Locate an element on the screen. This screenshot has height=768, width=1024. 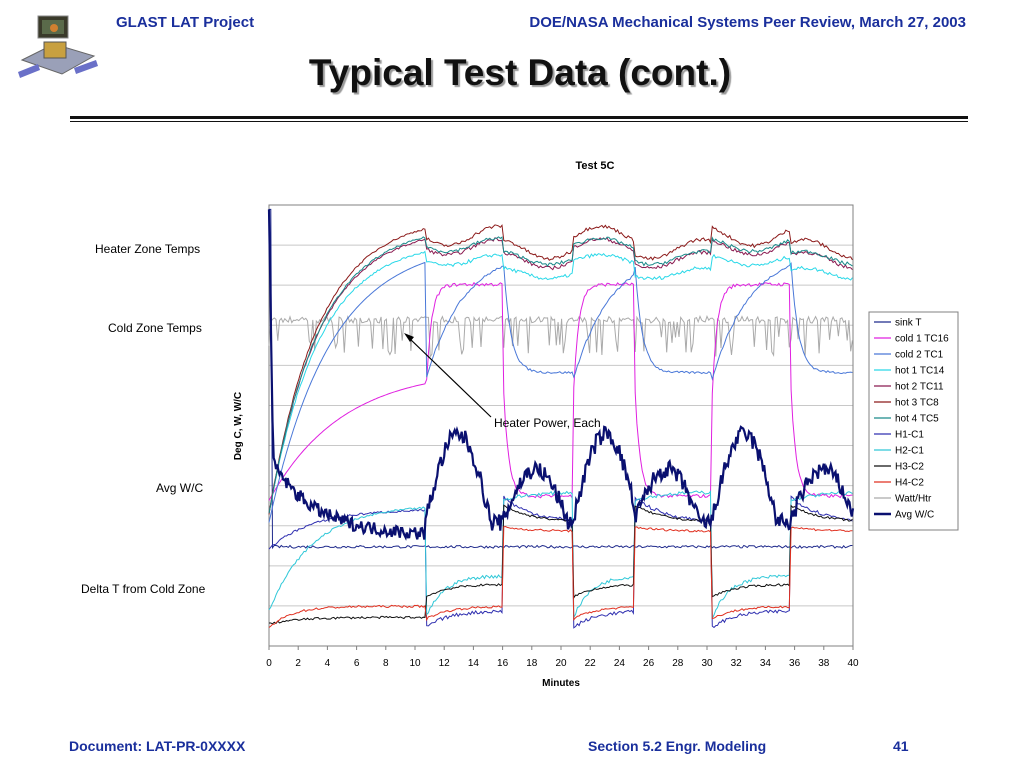
legend-entry: sink T is located at coordinates (908, 323).